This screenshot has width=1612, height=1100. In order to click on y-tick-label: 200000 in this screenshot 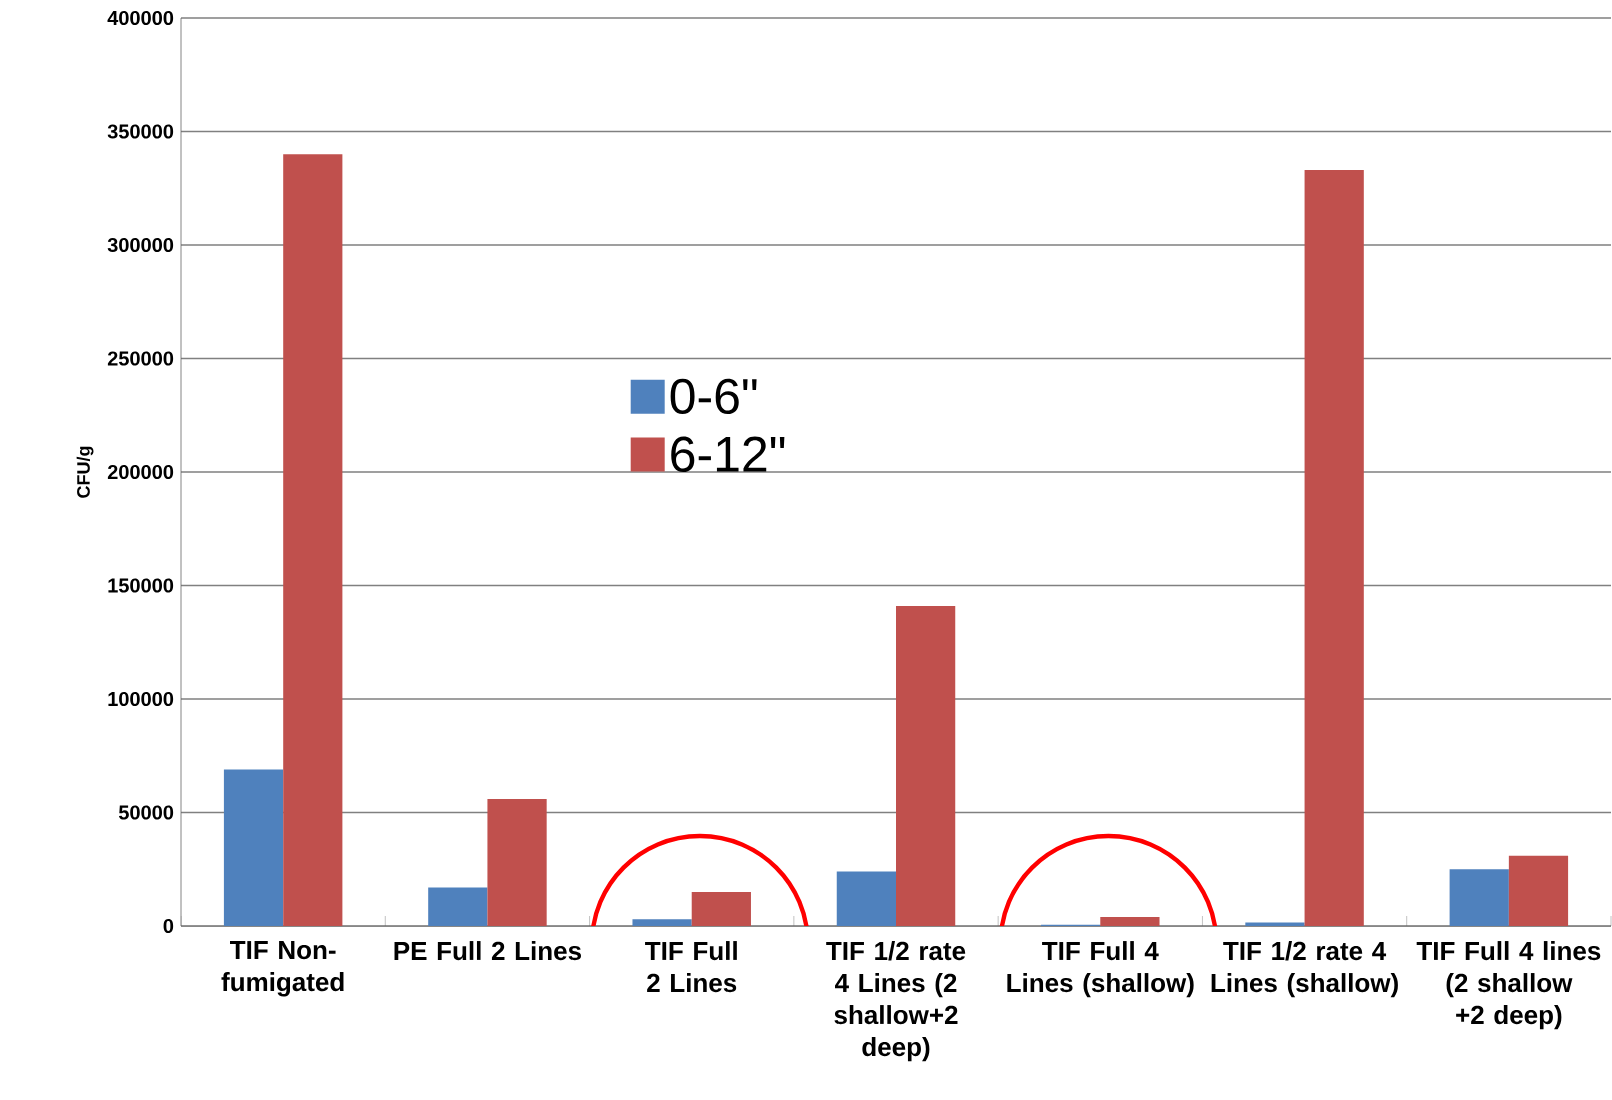, I will do `click(140, 472)`.